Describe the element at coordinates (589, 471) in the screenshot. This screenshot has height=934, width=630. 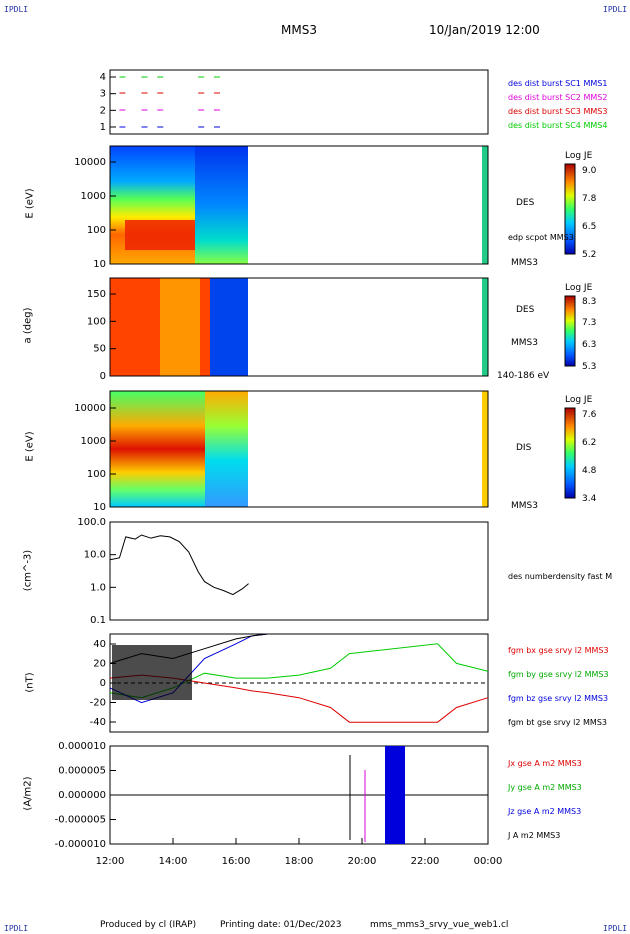
I see `colorbar-dis-energy-tick-2: 4.8` at that location.